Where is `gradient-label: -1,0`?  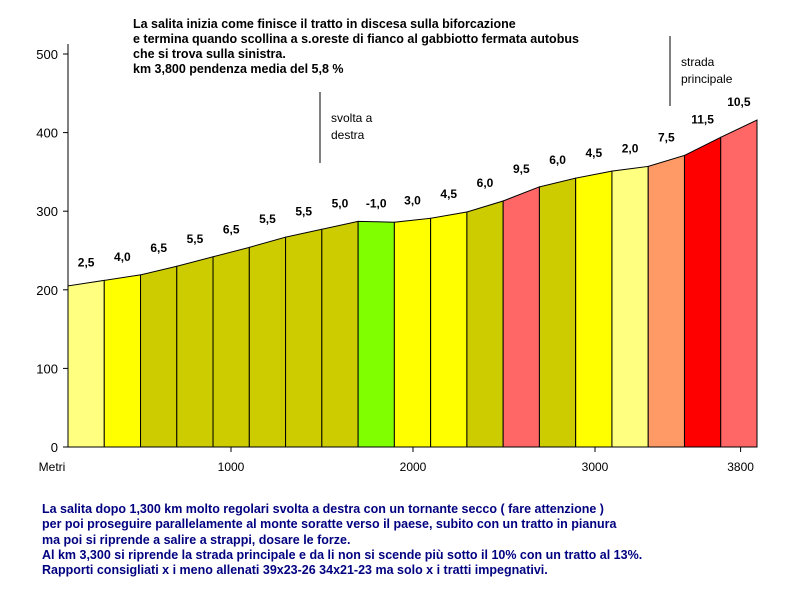 gradient-label: -1,0 is located at coordinates (376, 203).